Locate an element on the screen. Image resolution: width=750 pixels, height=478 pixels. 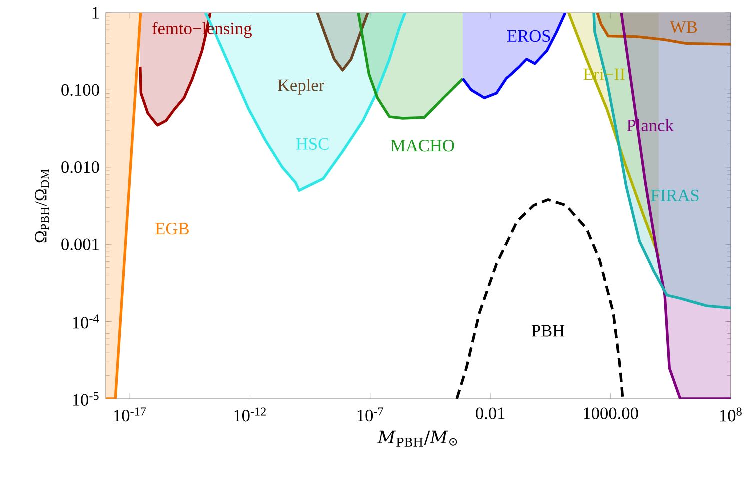
x-tick-label: 10$^{8}$ is located at coordinates (731, 415).